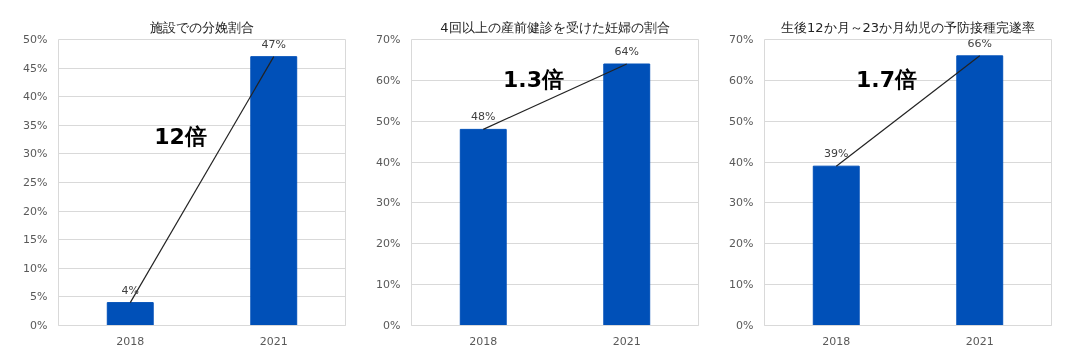 The width and height of the screenshot is (1090, 360). I want to click on chart-title: 4回以上の産前健診を受けた妊婦の割合, so click(555, 27).